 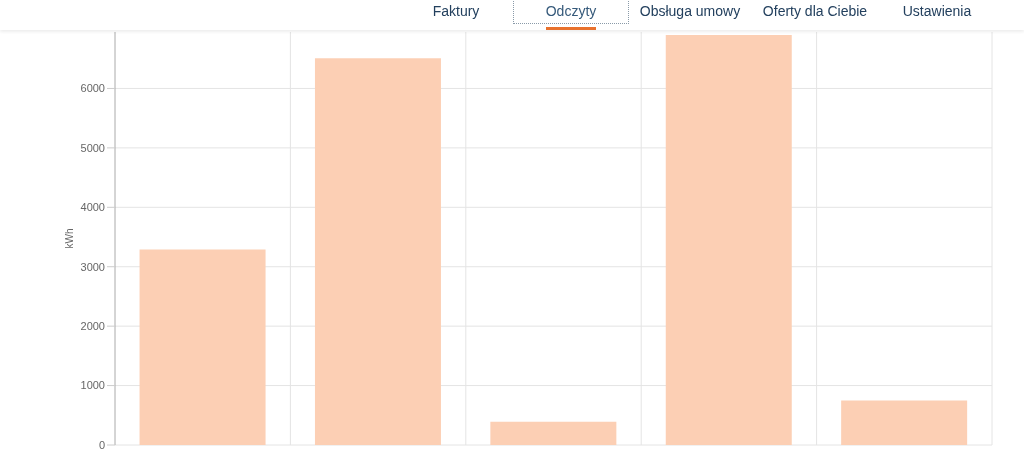 What do you see at coordinates (92, 326) in the screenshot?
I see `y-tick-label: 2000` at bounding box center [92, 326].